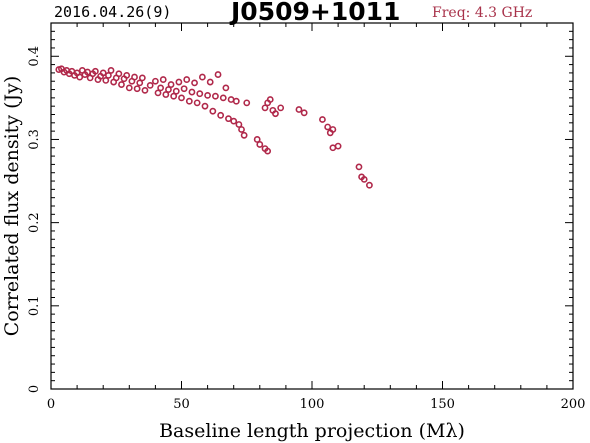  What do you see at coordinates (482, 13) in the screenshot?
I see `frequency-label: Freq: 4.3 GHz` at bounding box center [482, 13].